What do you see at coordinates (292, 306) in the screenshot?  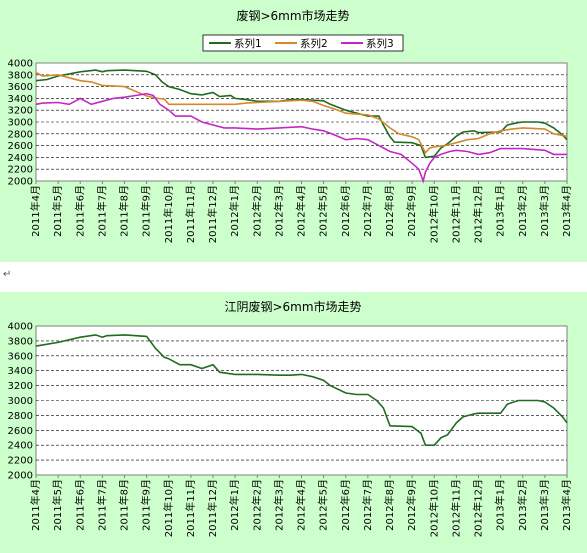 I see `chart-2-title: 江阴废钢>6mm市场走势` at bounding box center [292, 306].